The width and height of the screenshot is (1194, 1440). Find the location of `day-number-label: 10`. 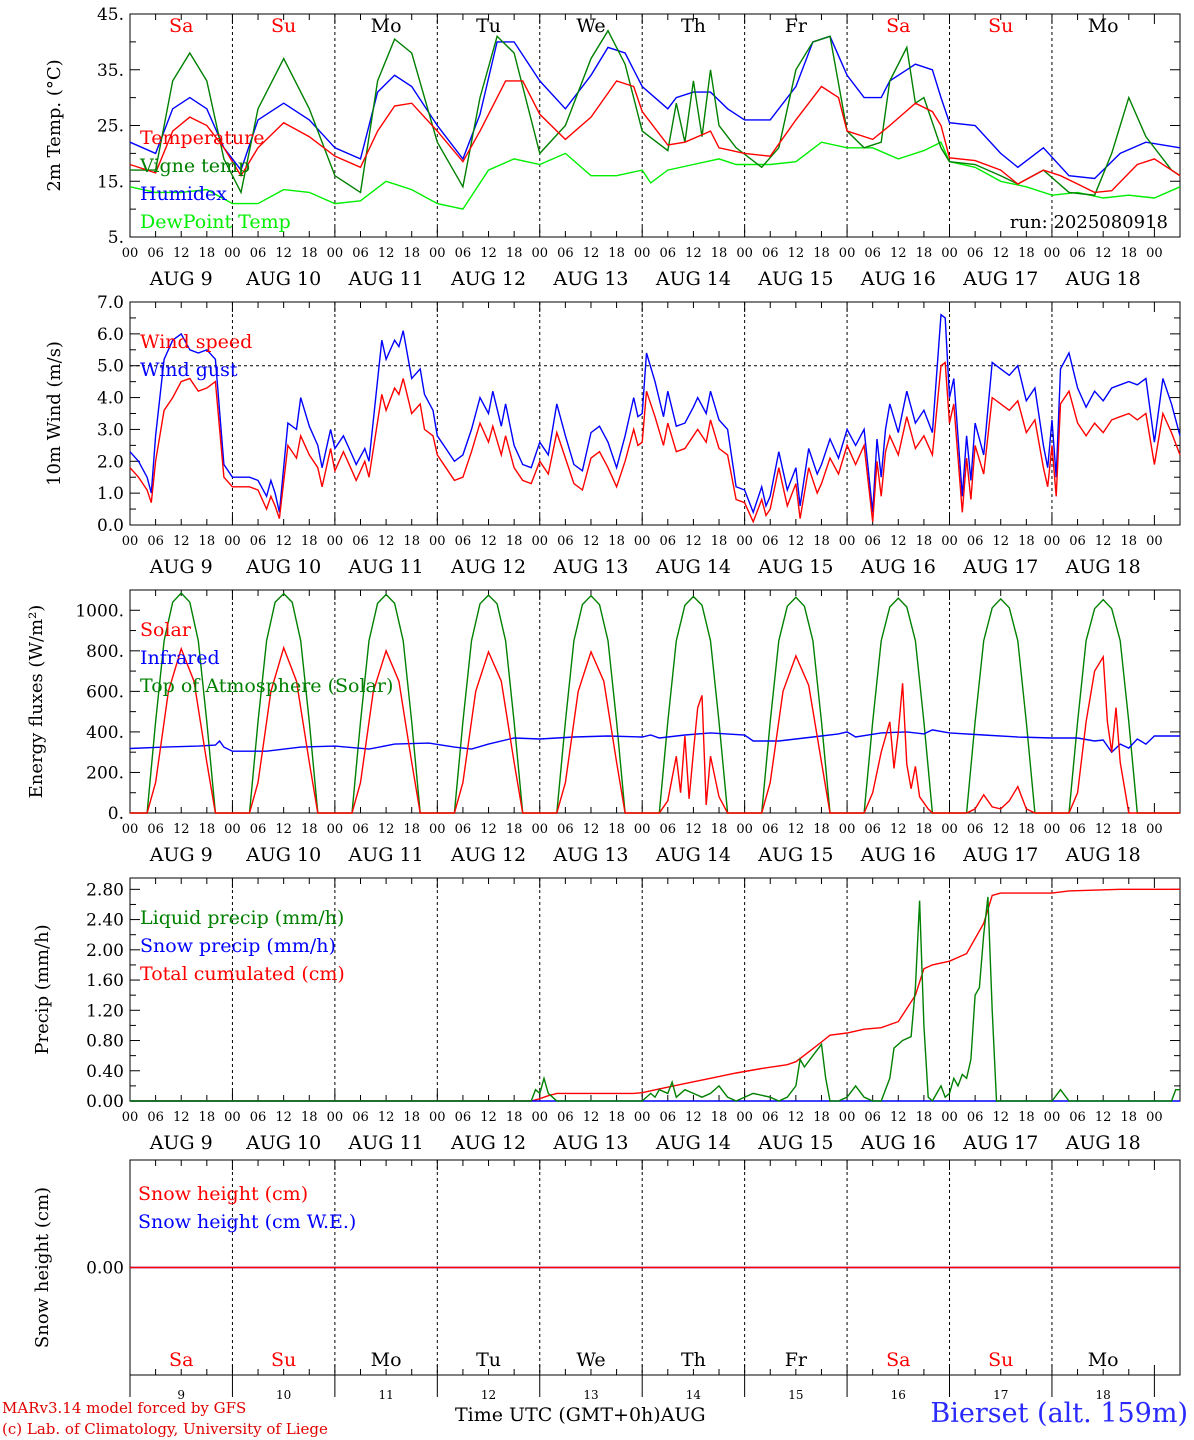

day-number-label: 10 is located at coordinates (283, 1395).